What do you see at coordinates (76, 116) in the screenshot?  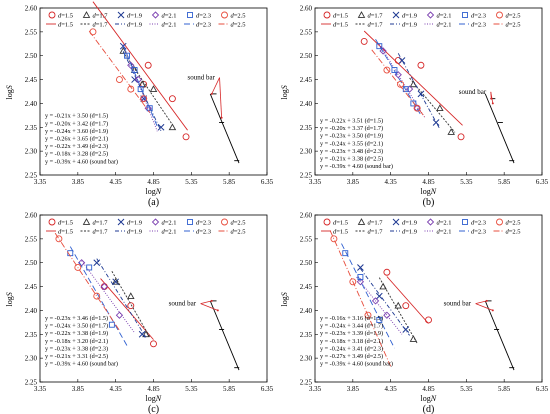 I see `regression-equation: y = -0.21x + 3.50 (d=1.5)` at bounding box center [76, 116].